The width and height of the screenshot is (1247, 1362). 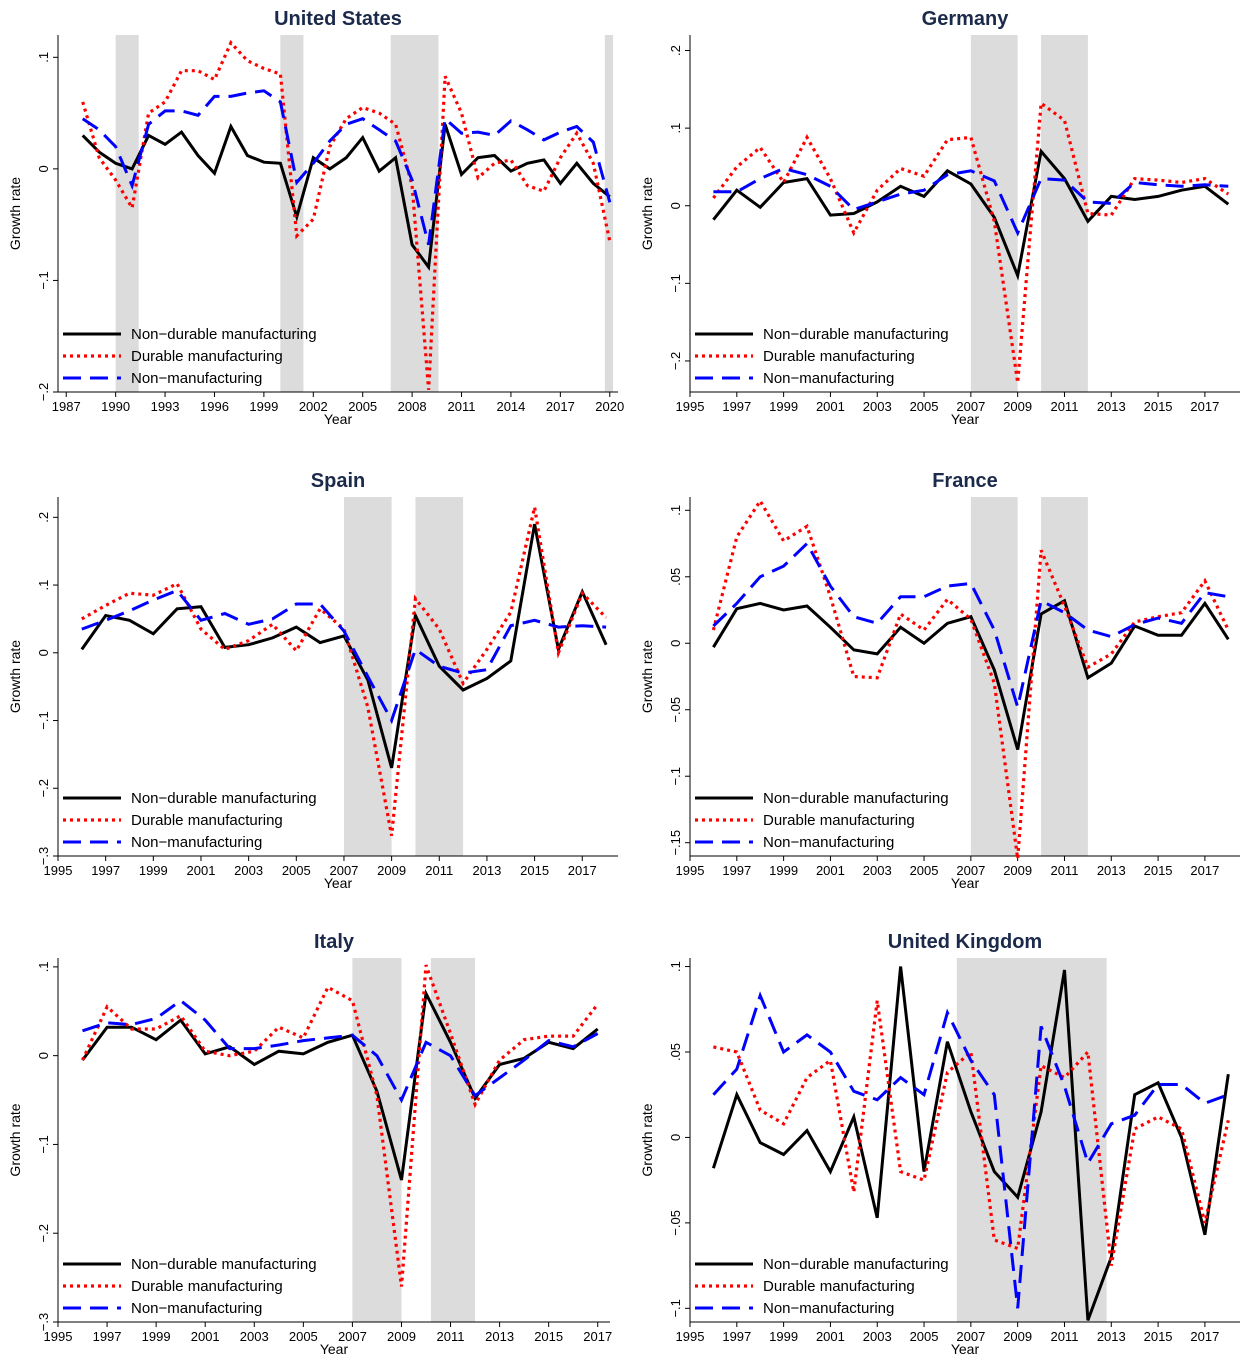 I want to click on series-line-non-durable, so click(x=344, y=646).